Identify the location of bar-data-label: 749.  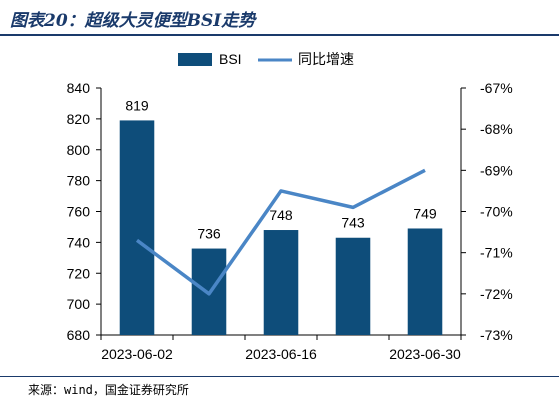
(425, 213).